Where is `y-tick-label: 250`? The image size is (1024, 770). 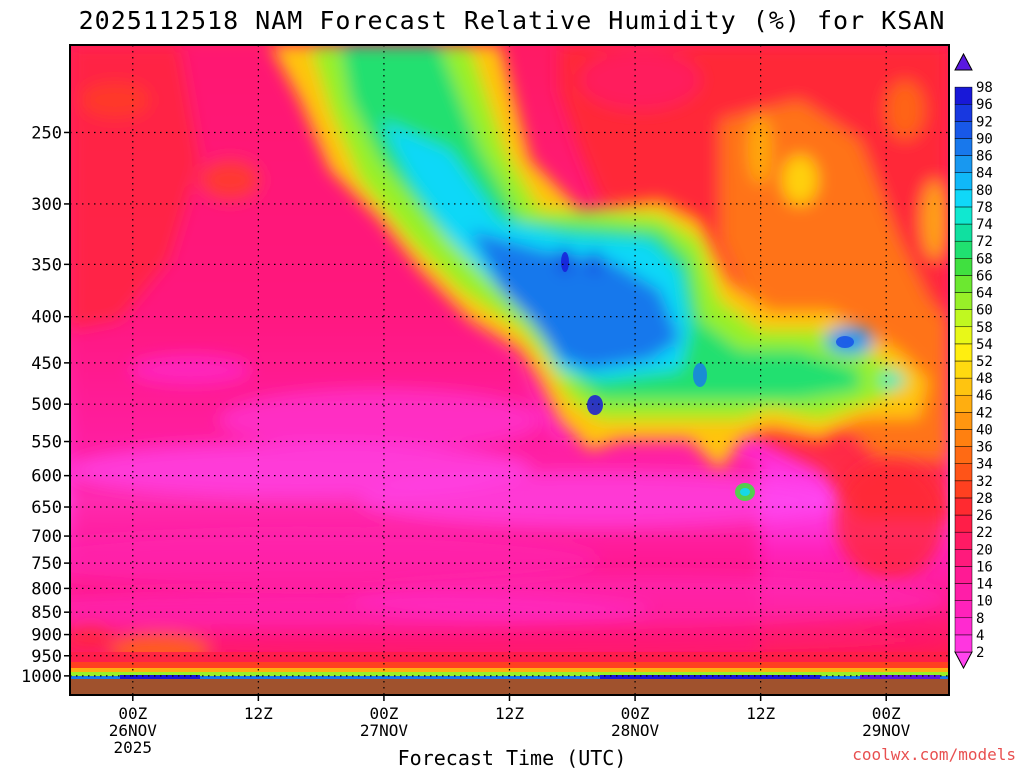
y-tick-label: 250 is located at coordinates (46, 133).